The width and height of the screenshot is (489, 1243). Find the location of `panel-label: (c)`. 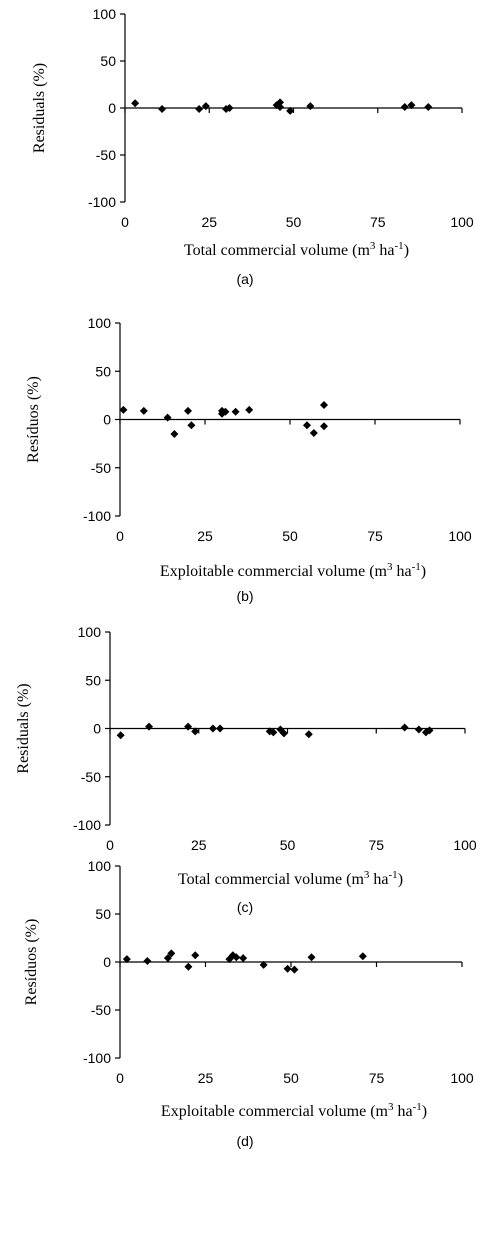

panel-label: (c) is located at coordinates (245, 907).